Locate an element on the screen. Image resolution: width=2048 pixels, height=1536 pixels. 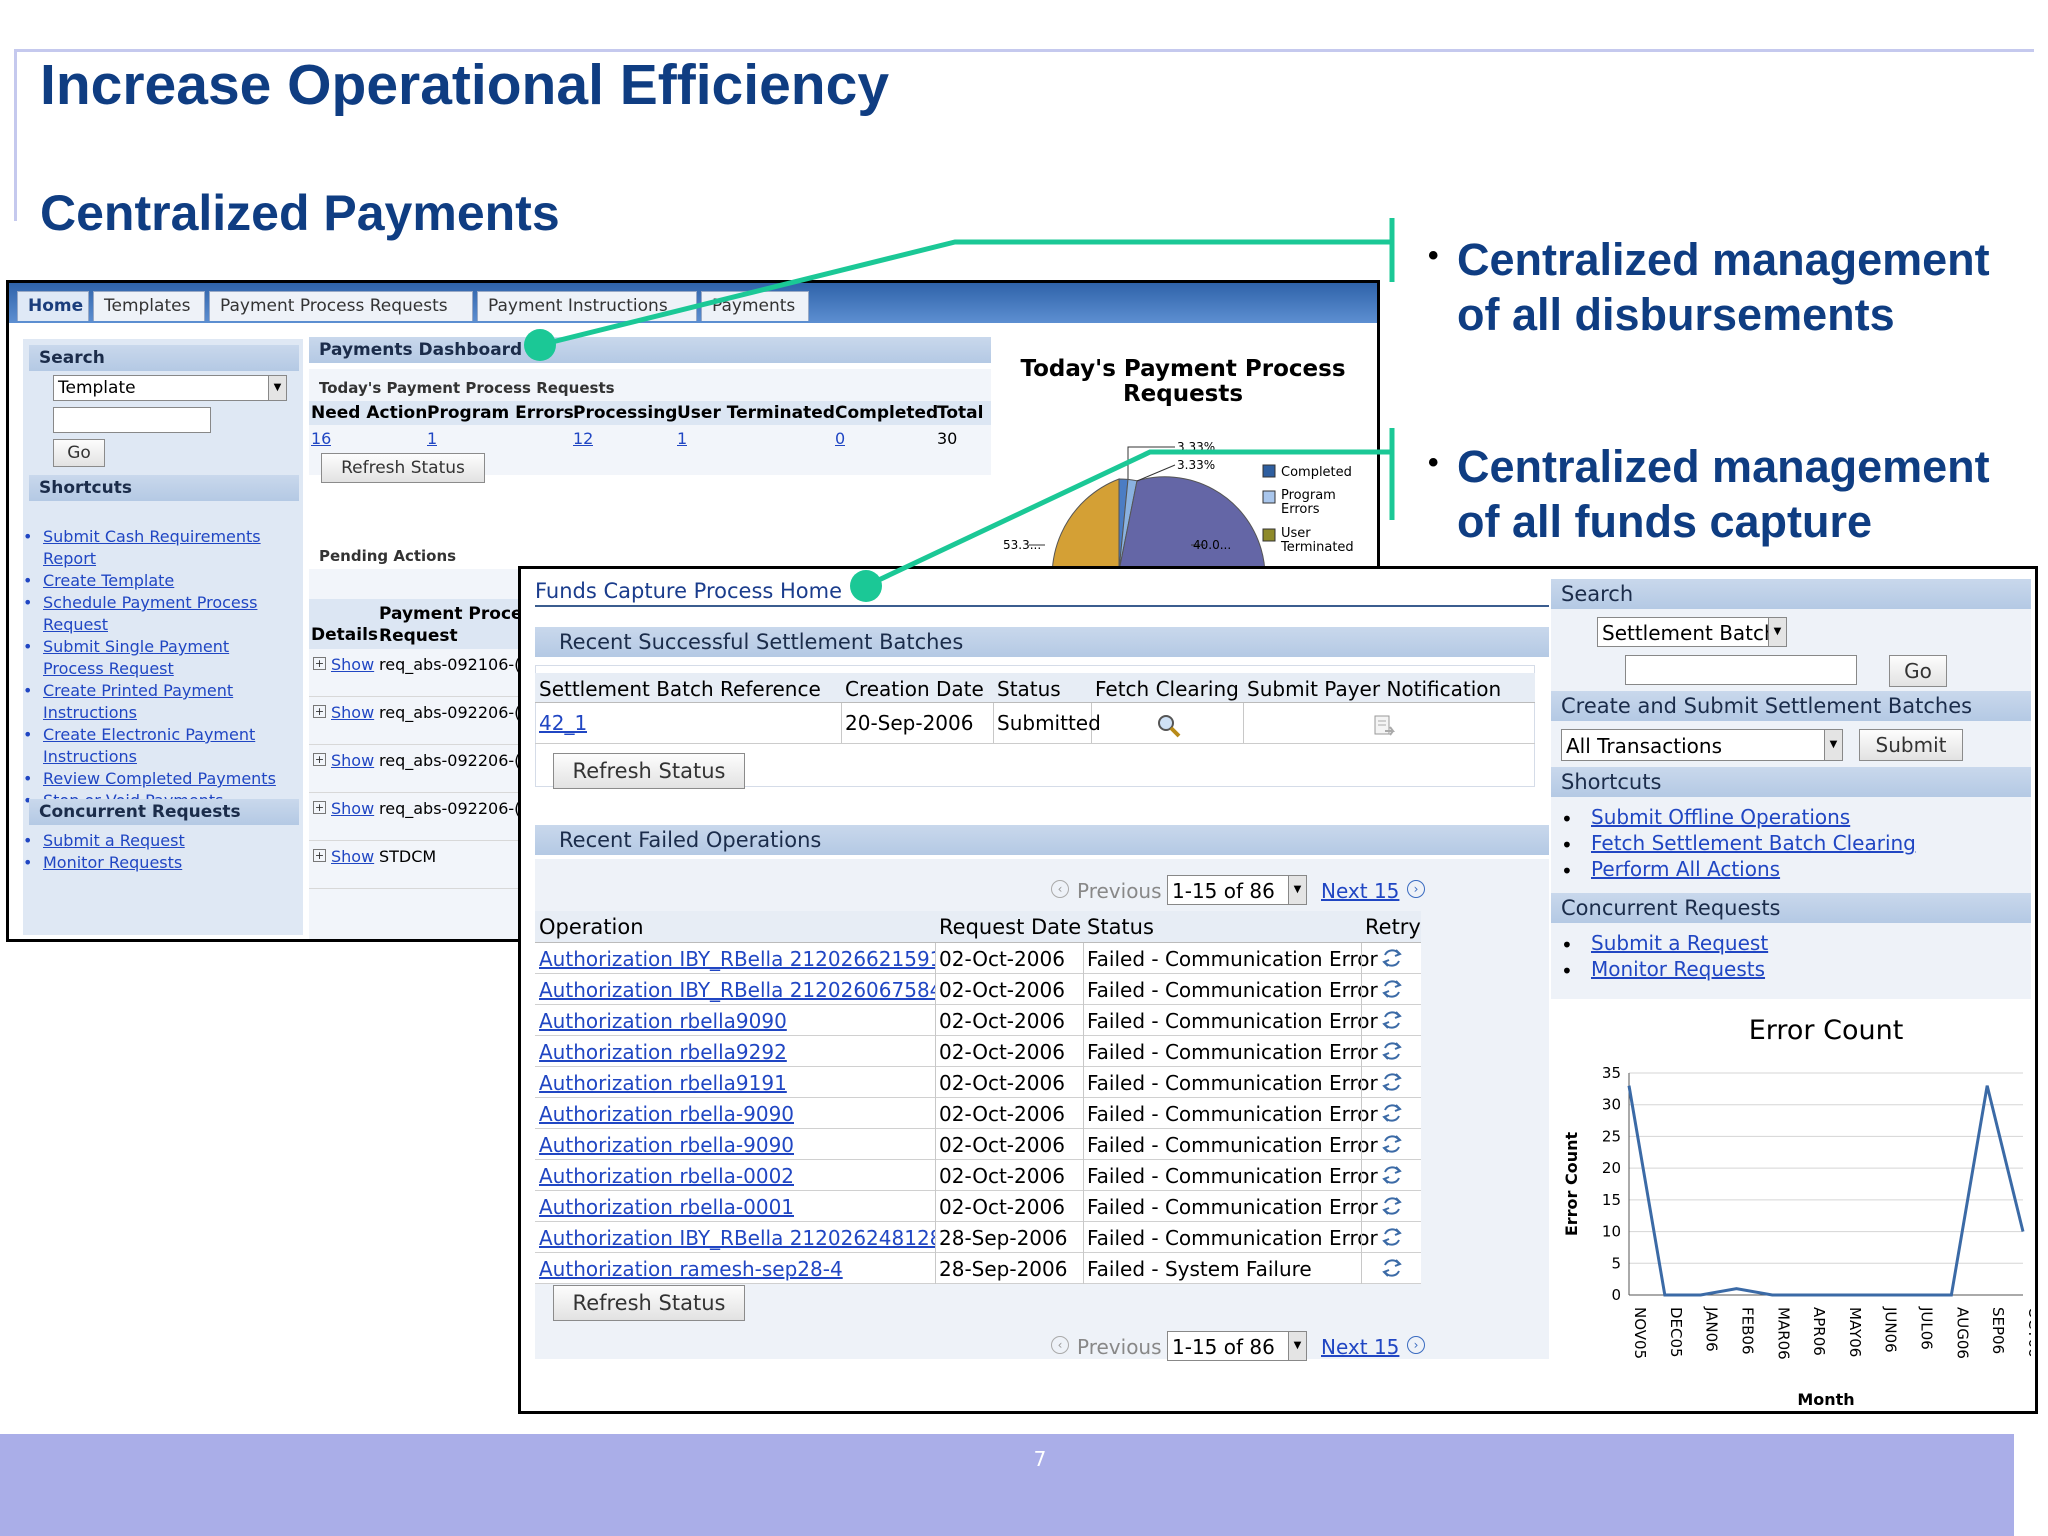
shortcut-link: Submit Cash Requirements is located at coordinates (152, 536).